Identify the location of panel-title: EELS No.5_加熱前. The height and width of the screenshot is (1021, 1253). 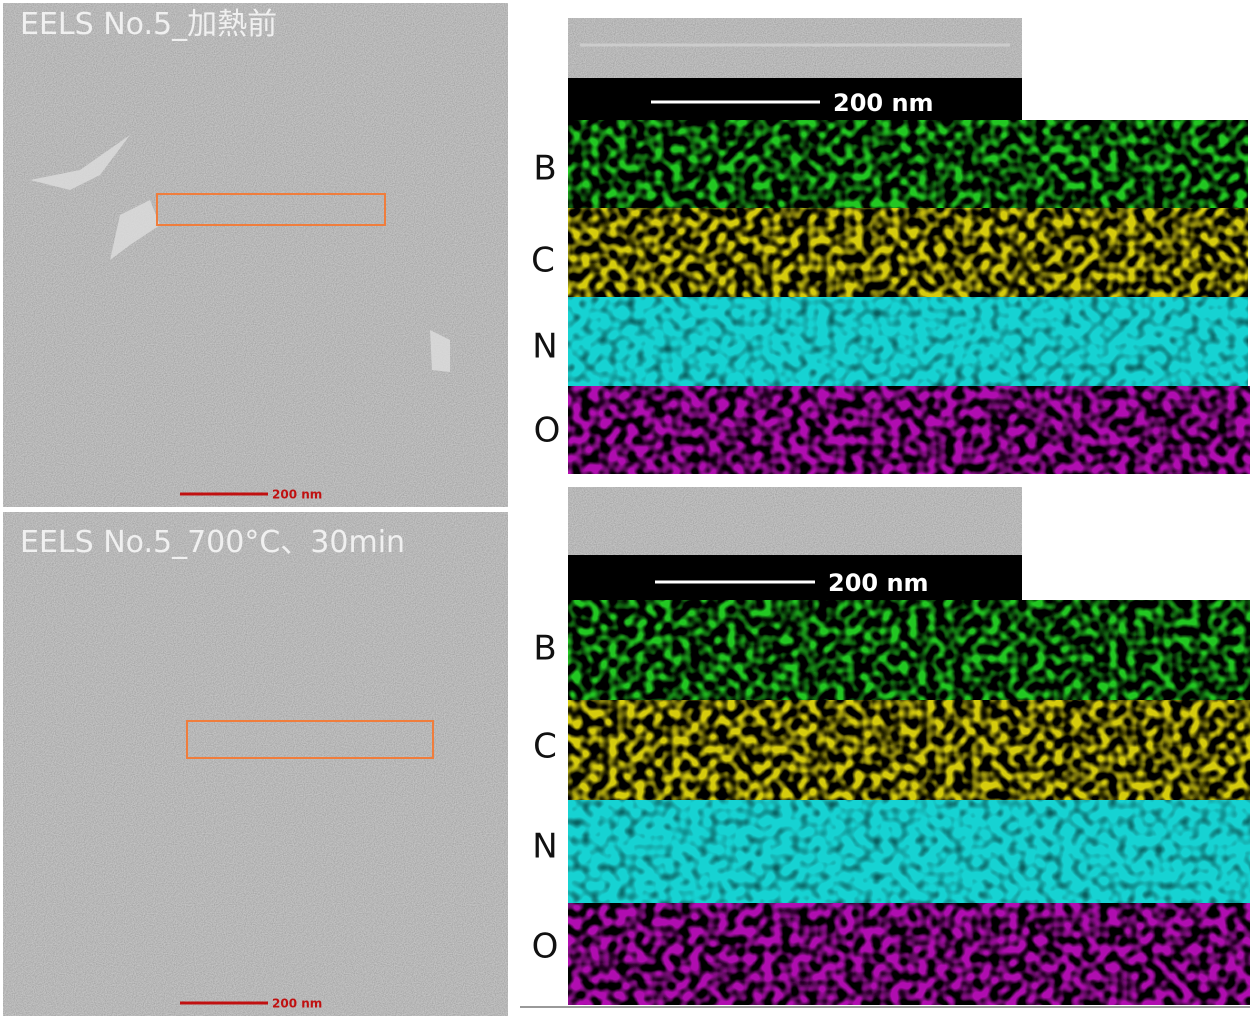
(148, 24).